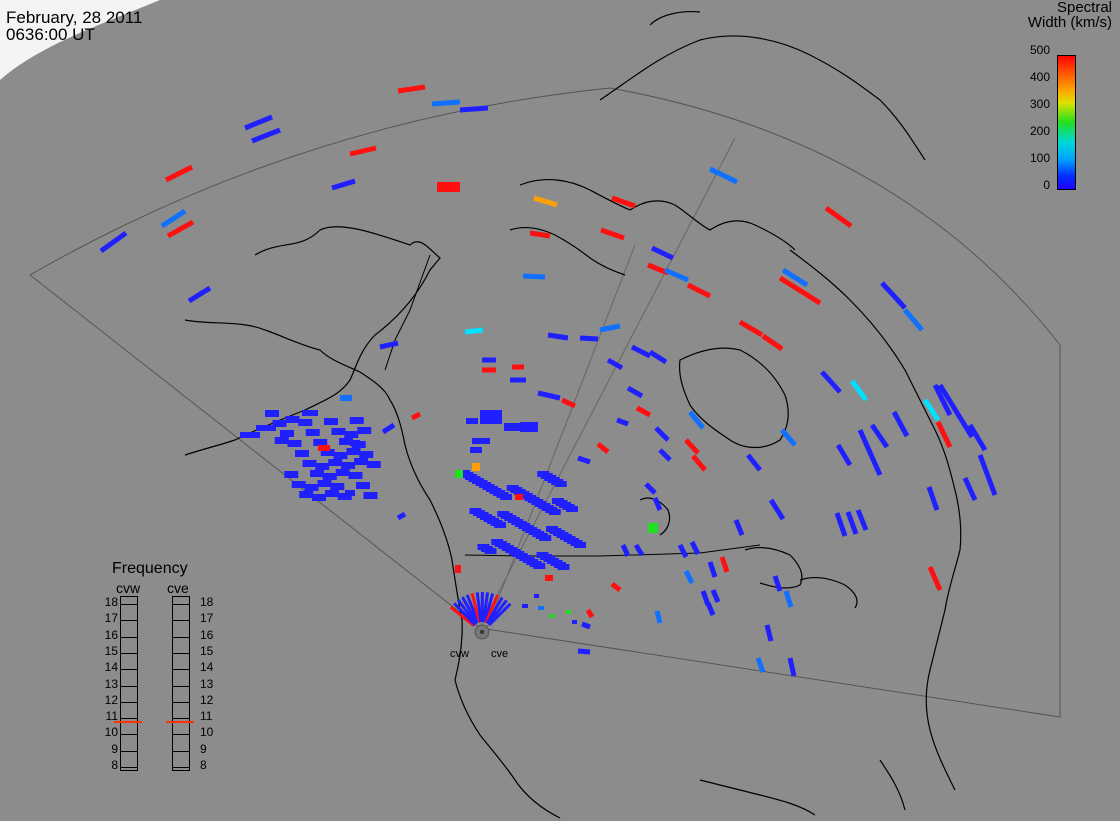 This screenshot has width=1120, height=821. What do you see at coordinates (207, 732) in the screenshot?
I see `frequency-tick-right: 10` at bounding box center [207, 732].